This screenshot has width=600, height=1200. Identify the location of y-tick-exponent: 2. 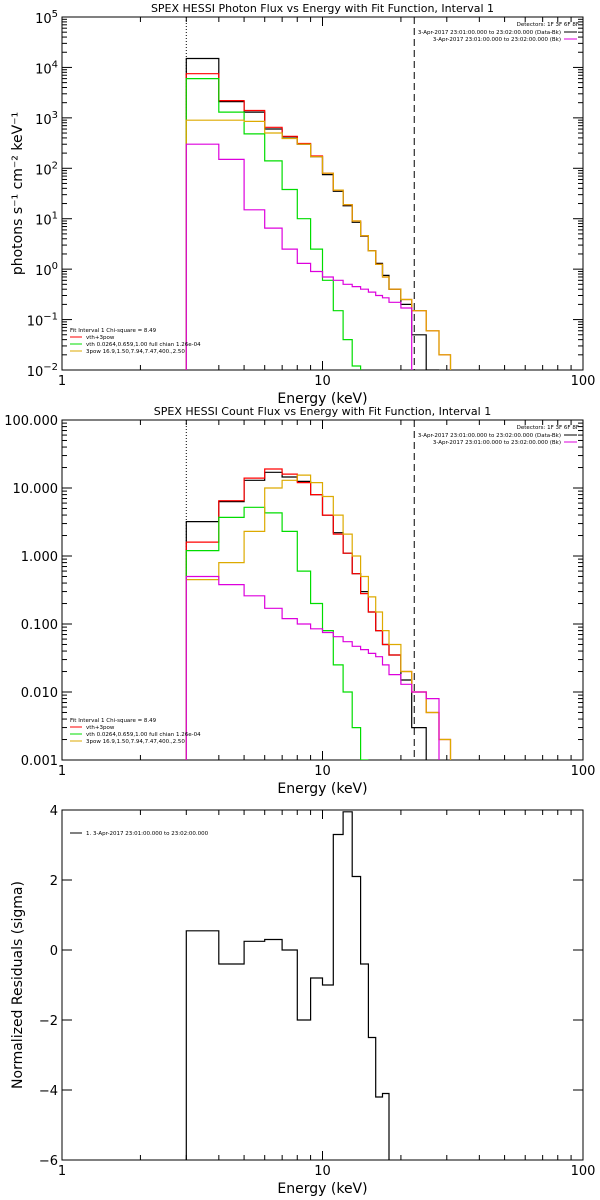
(55, 165).